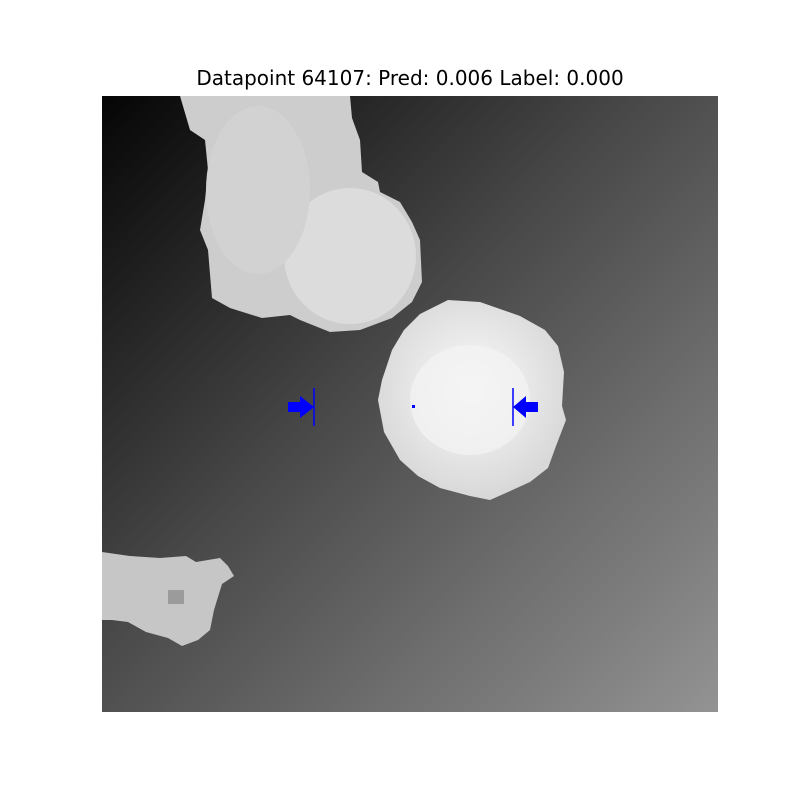 The width and height of the screenshot is (800, 800). What do you see at coordinates (176, 597) in the screenshot?
I see `lower-object-hole` at bounding box center [176, 597].